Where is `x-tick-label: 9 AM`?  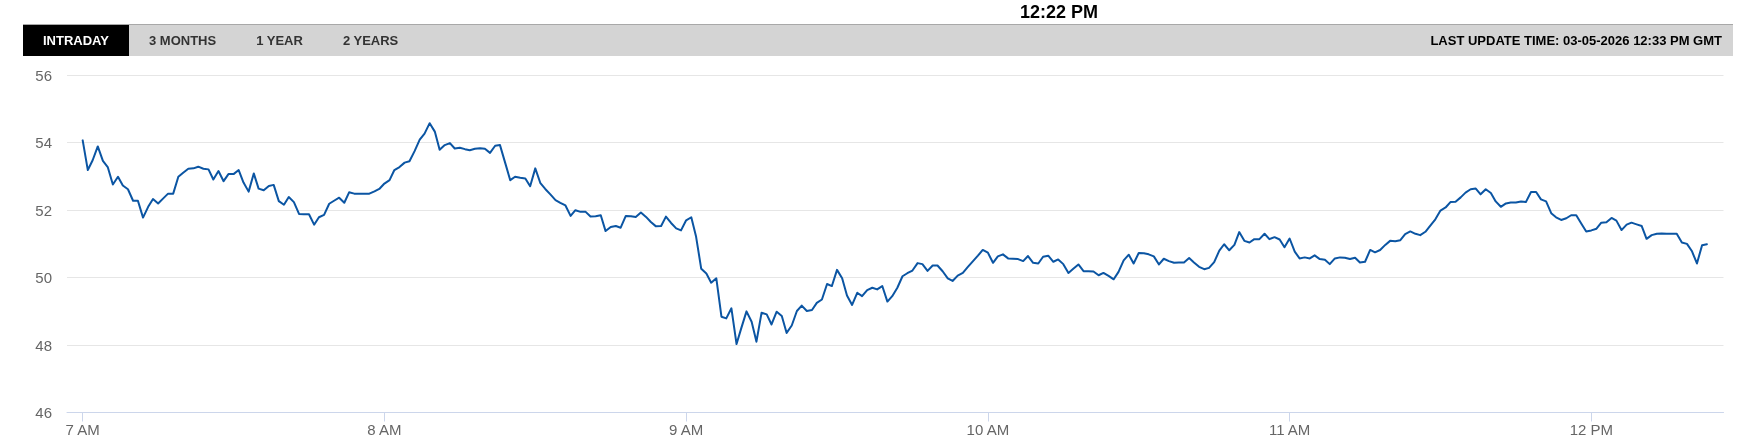
x-tick-label: 9 AM is located at coordinates (686, 429).